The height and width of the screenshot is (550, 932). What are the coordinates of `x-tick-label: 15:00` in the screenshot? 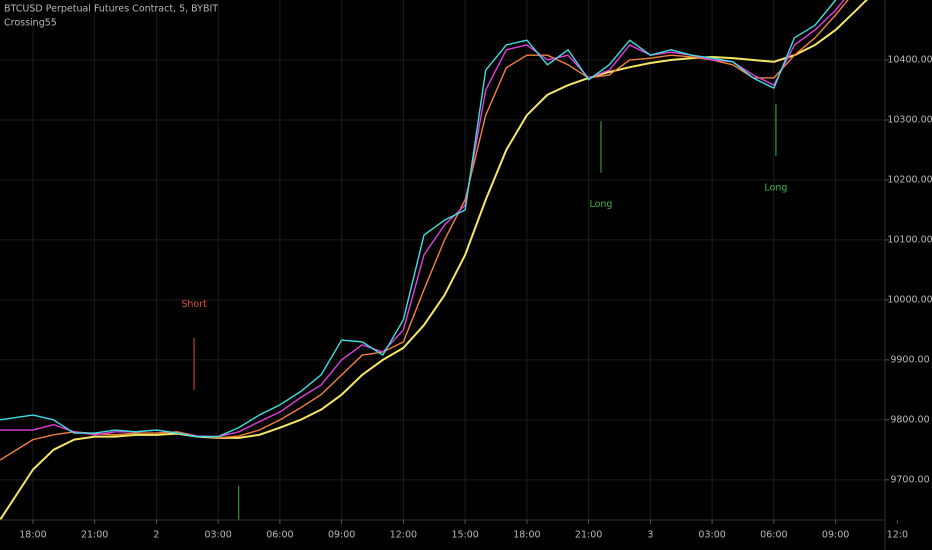 It's located at (464, 535).